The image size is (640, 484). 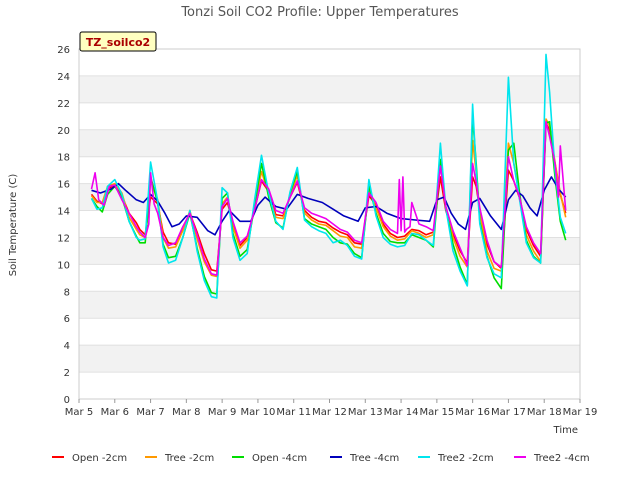 What do you see at coordinates (13, 225) in the screenshot?
I see `y-axis-label: Soil Temperature (C)` at bounding box center [13, 225].